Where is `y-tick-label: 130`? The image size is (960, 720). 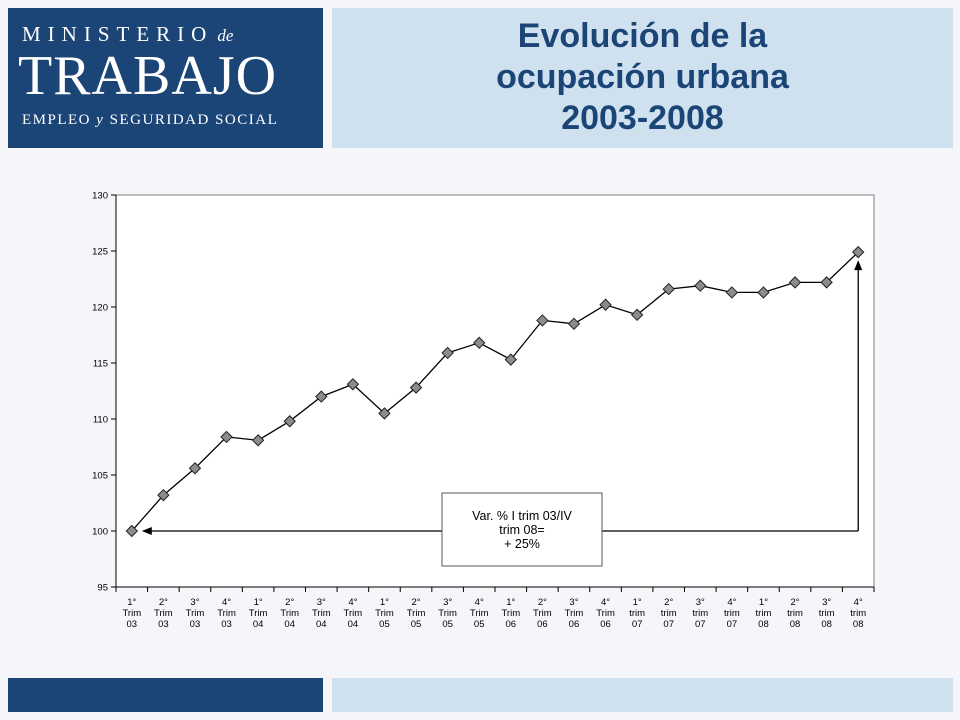 y-tick-label: 130 is located at coordinates (100, 196).